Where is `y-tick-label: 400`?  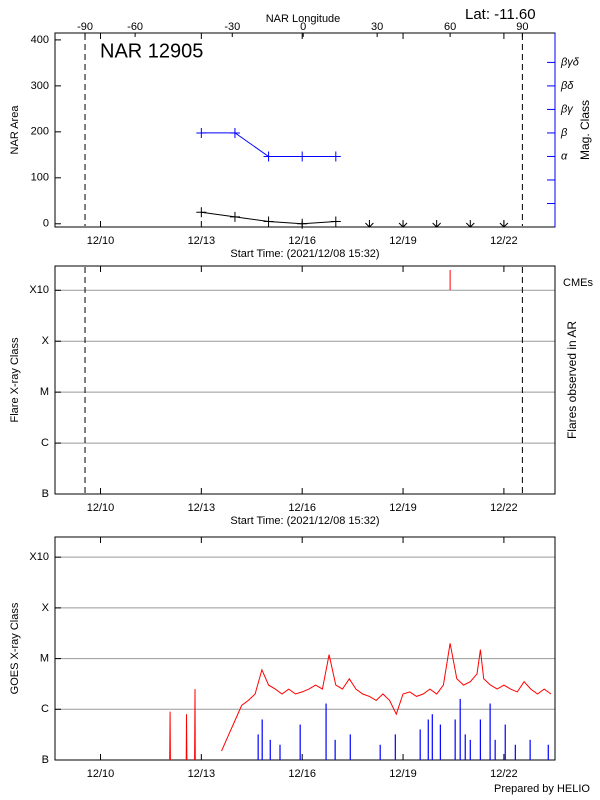
y-tick-label: 400 is located at coordinates (40, 40).